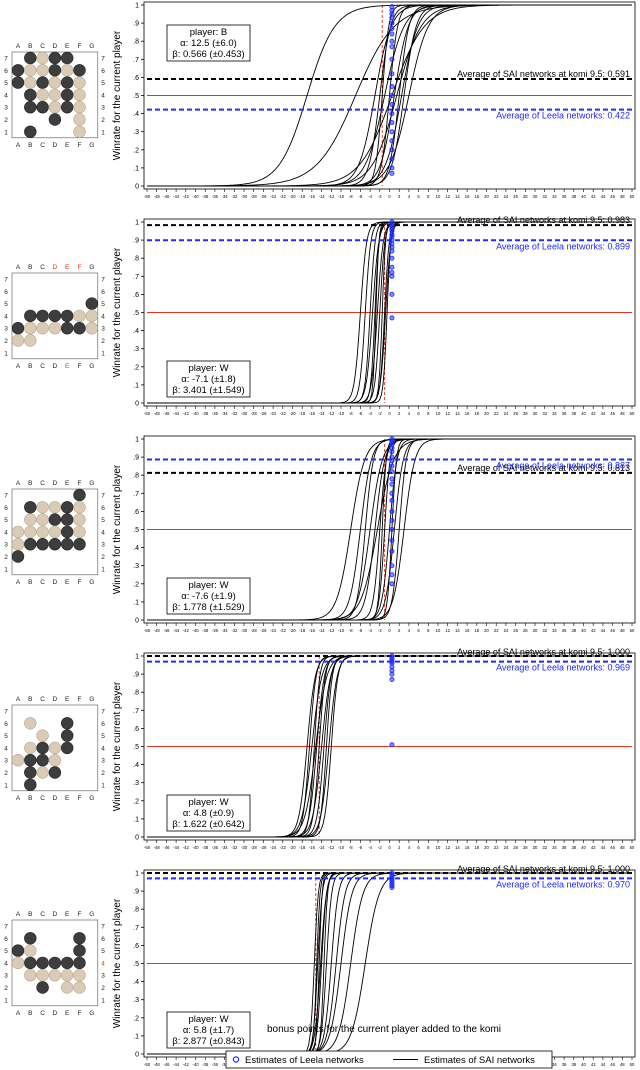 The width and height of the screenshot is (640, 1070). What do you see at coordinates (418, 630) in the screenshot?
I see `x-tick-label: 6` at bounding box center [418, 630].